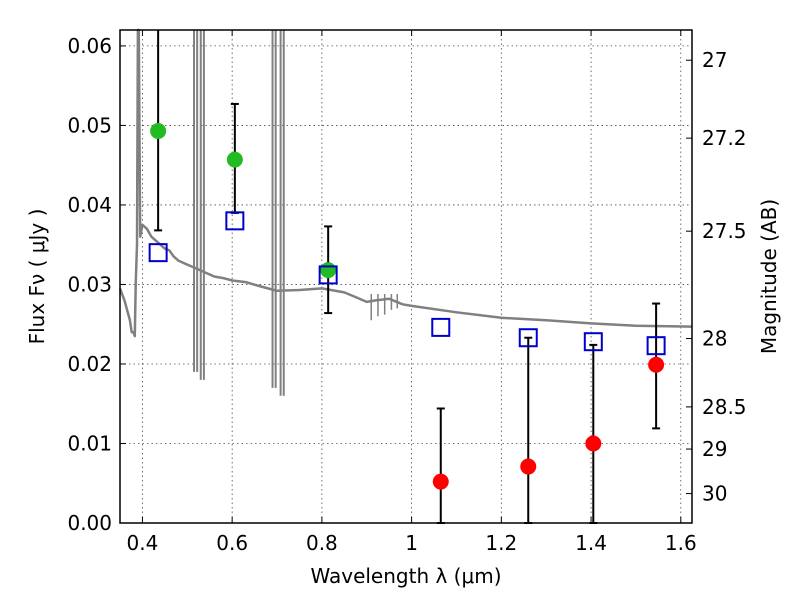 Image resolution: width=800 pixels, height=600 pixels. Describe the element at coordinates (232, 543) in the screenshot. I see `x-tick-label: 0.6` at that location.